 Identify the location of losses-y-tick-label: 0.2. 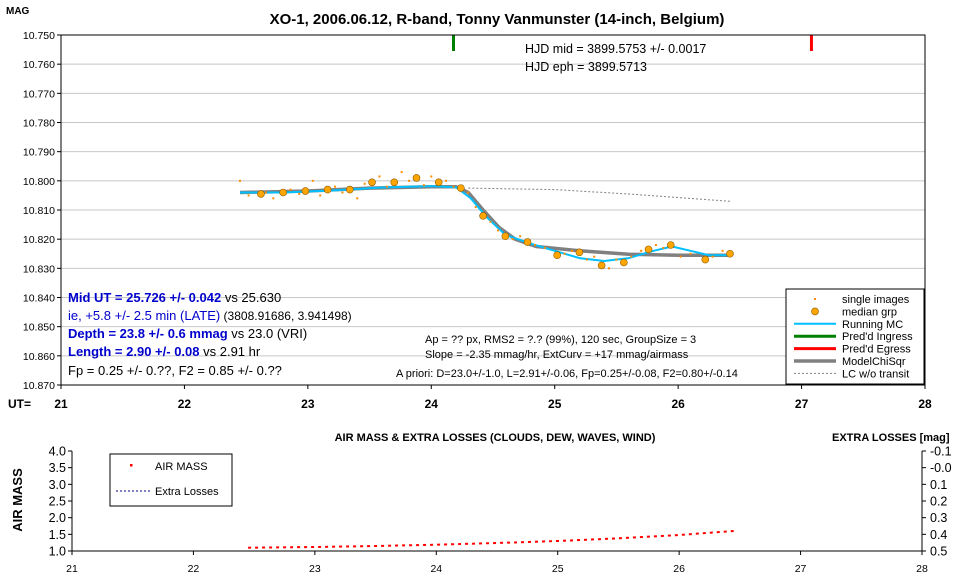
(938, 502).